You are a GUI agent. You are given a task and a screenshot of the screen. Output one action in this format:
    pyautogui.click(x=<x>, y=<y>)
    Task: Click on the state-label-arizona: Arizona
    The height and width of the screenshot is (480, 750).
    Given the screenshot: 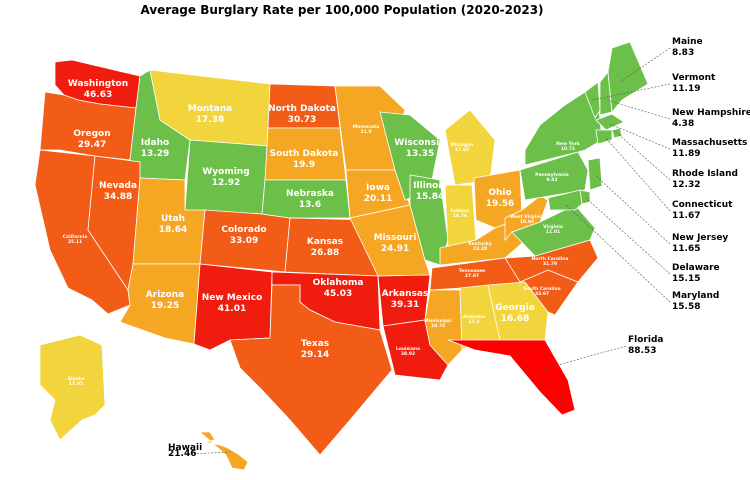 What is the action you would take?
    pyautogui.click(x=165, y=295)
    